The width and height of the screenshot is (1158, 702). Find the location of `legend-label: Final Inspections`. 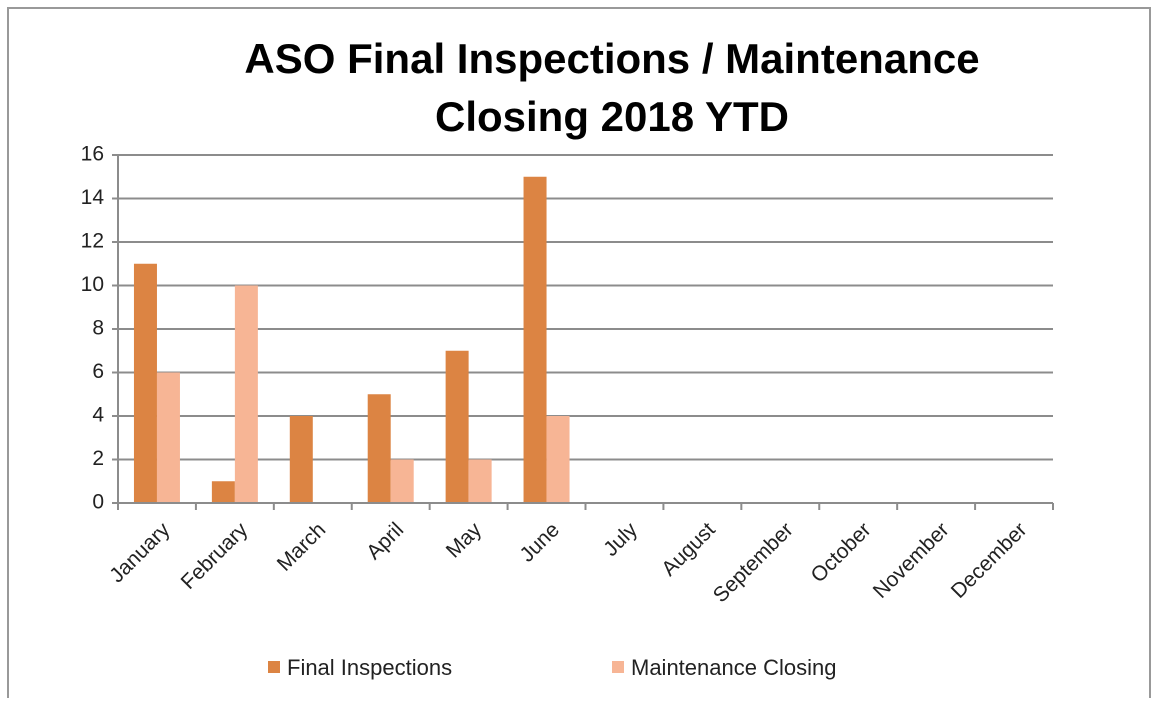

legend-label: Final Inspections is located at coordinates (369, 667).